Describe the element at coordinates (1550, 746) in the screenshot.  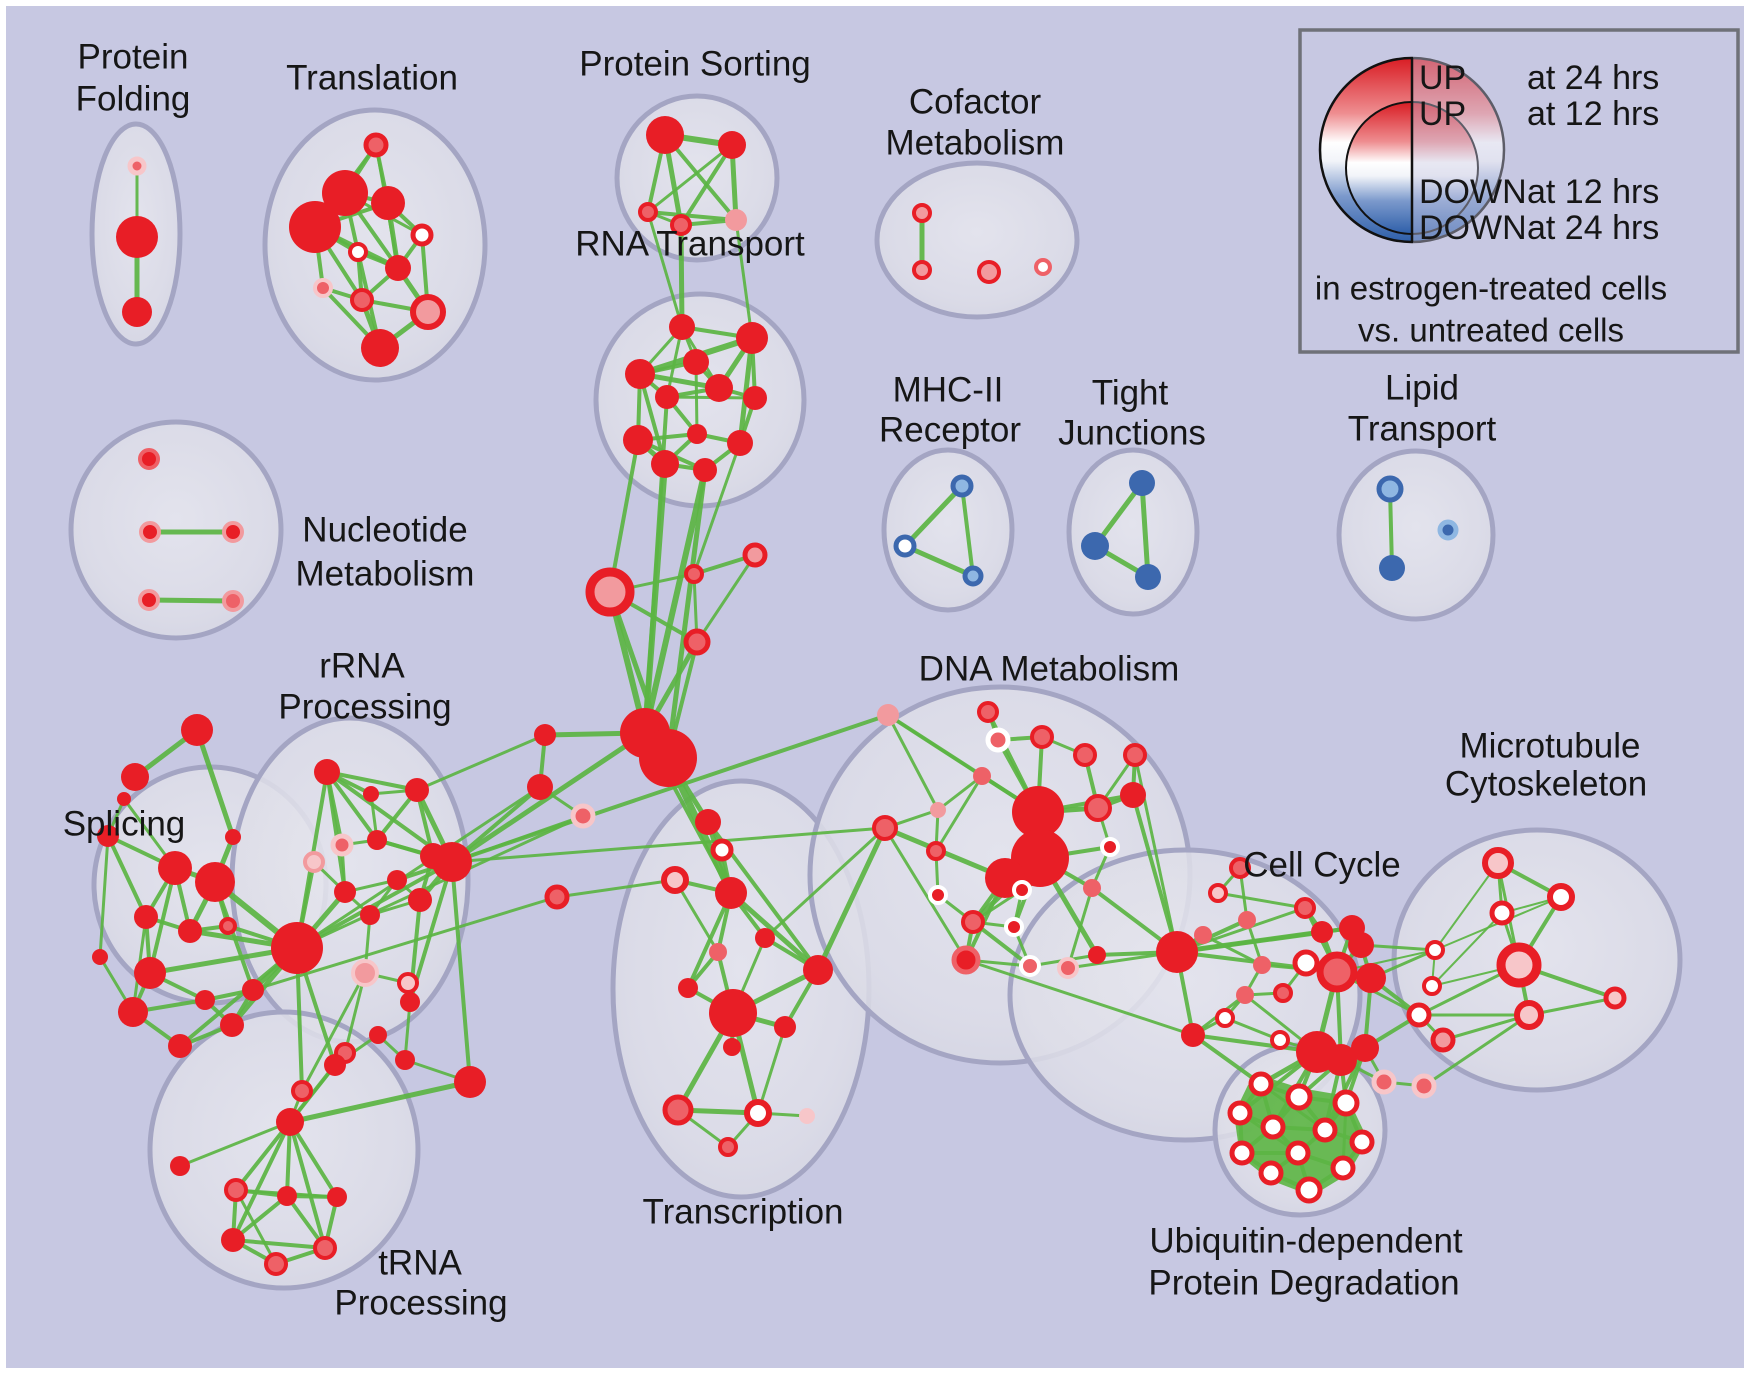
I see `cluster-label: Microtubule` at that location.